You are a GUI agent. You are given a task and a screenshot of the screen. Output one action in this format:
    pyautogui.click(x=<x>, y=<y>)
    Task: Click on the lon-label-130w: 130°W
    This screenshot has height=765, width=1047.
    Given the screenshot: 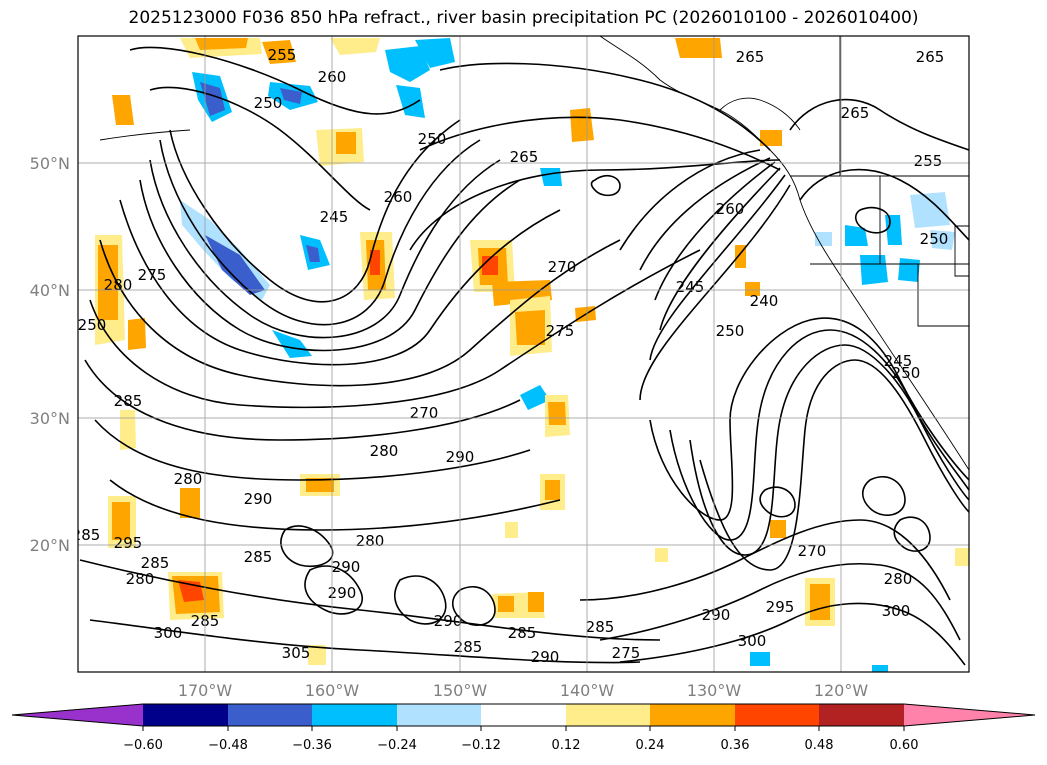 What is the action you would take?
    pyautogui.click(x=714, y=690)
    